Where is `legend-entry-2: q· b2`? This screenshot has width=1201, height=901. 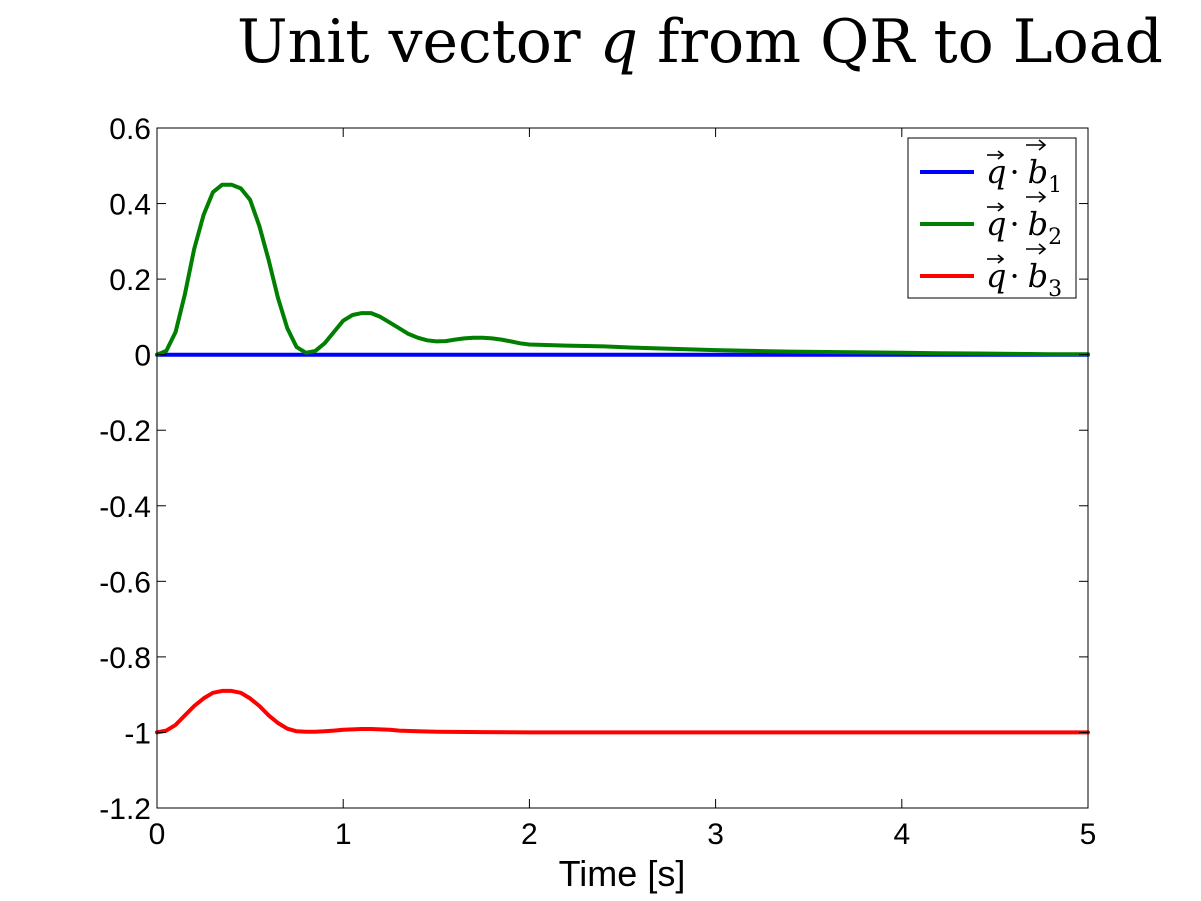
legend-entry-2: q· b2 is located at coordinates (1024, 220).